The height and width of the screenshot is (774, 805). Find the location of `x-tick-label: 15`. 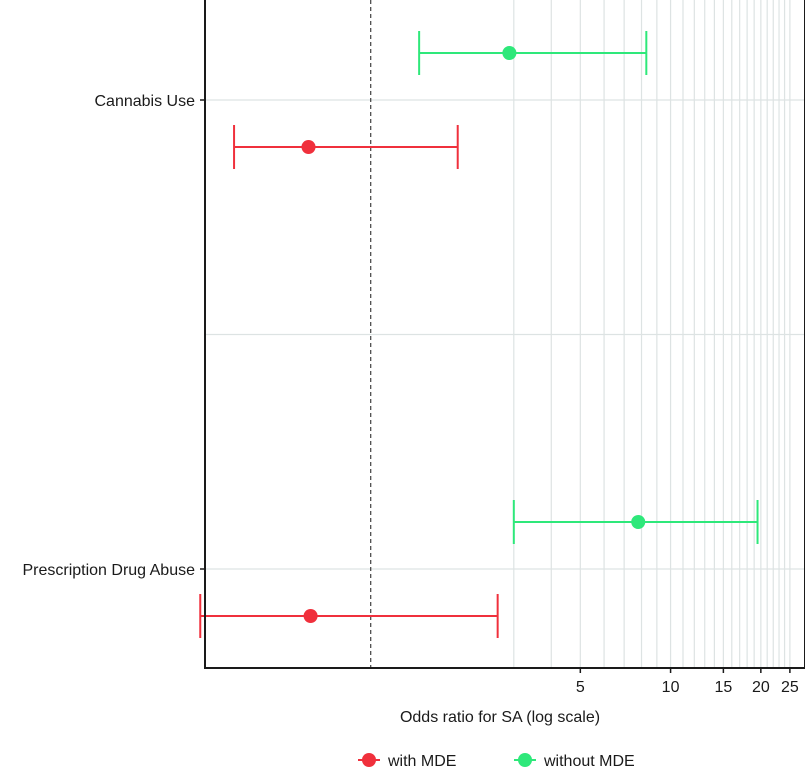

x-tick-label: 15 is located at coordinates (723, 687).